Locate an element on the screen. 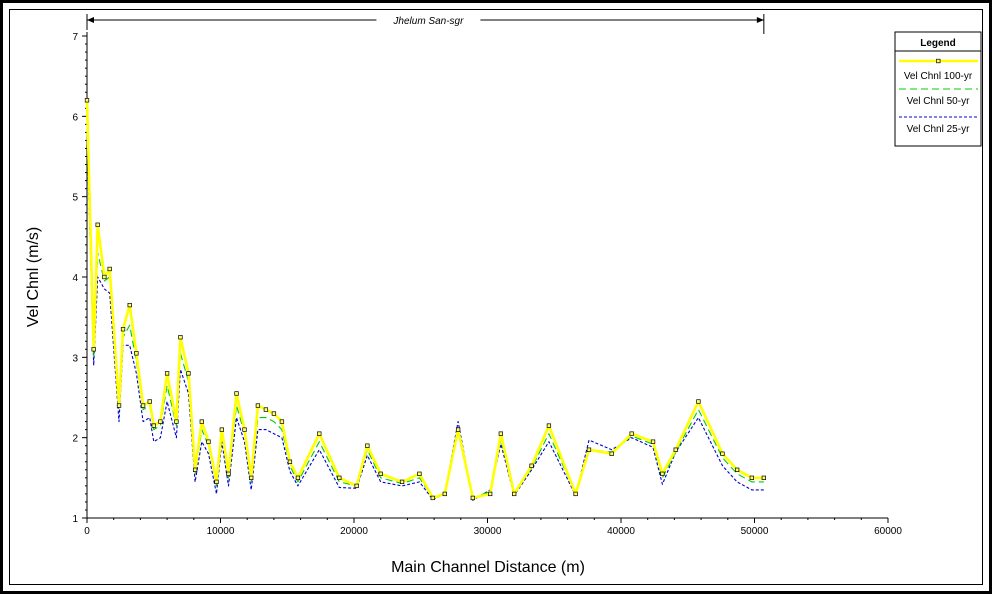 Image resolution: width=992 pixels, height=594 pixels. y-tick-label: 6 is located at coordinates (75, 117).